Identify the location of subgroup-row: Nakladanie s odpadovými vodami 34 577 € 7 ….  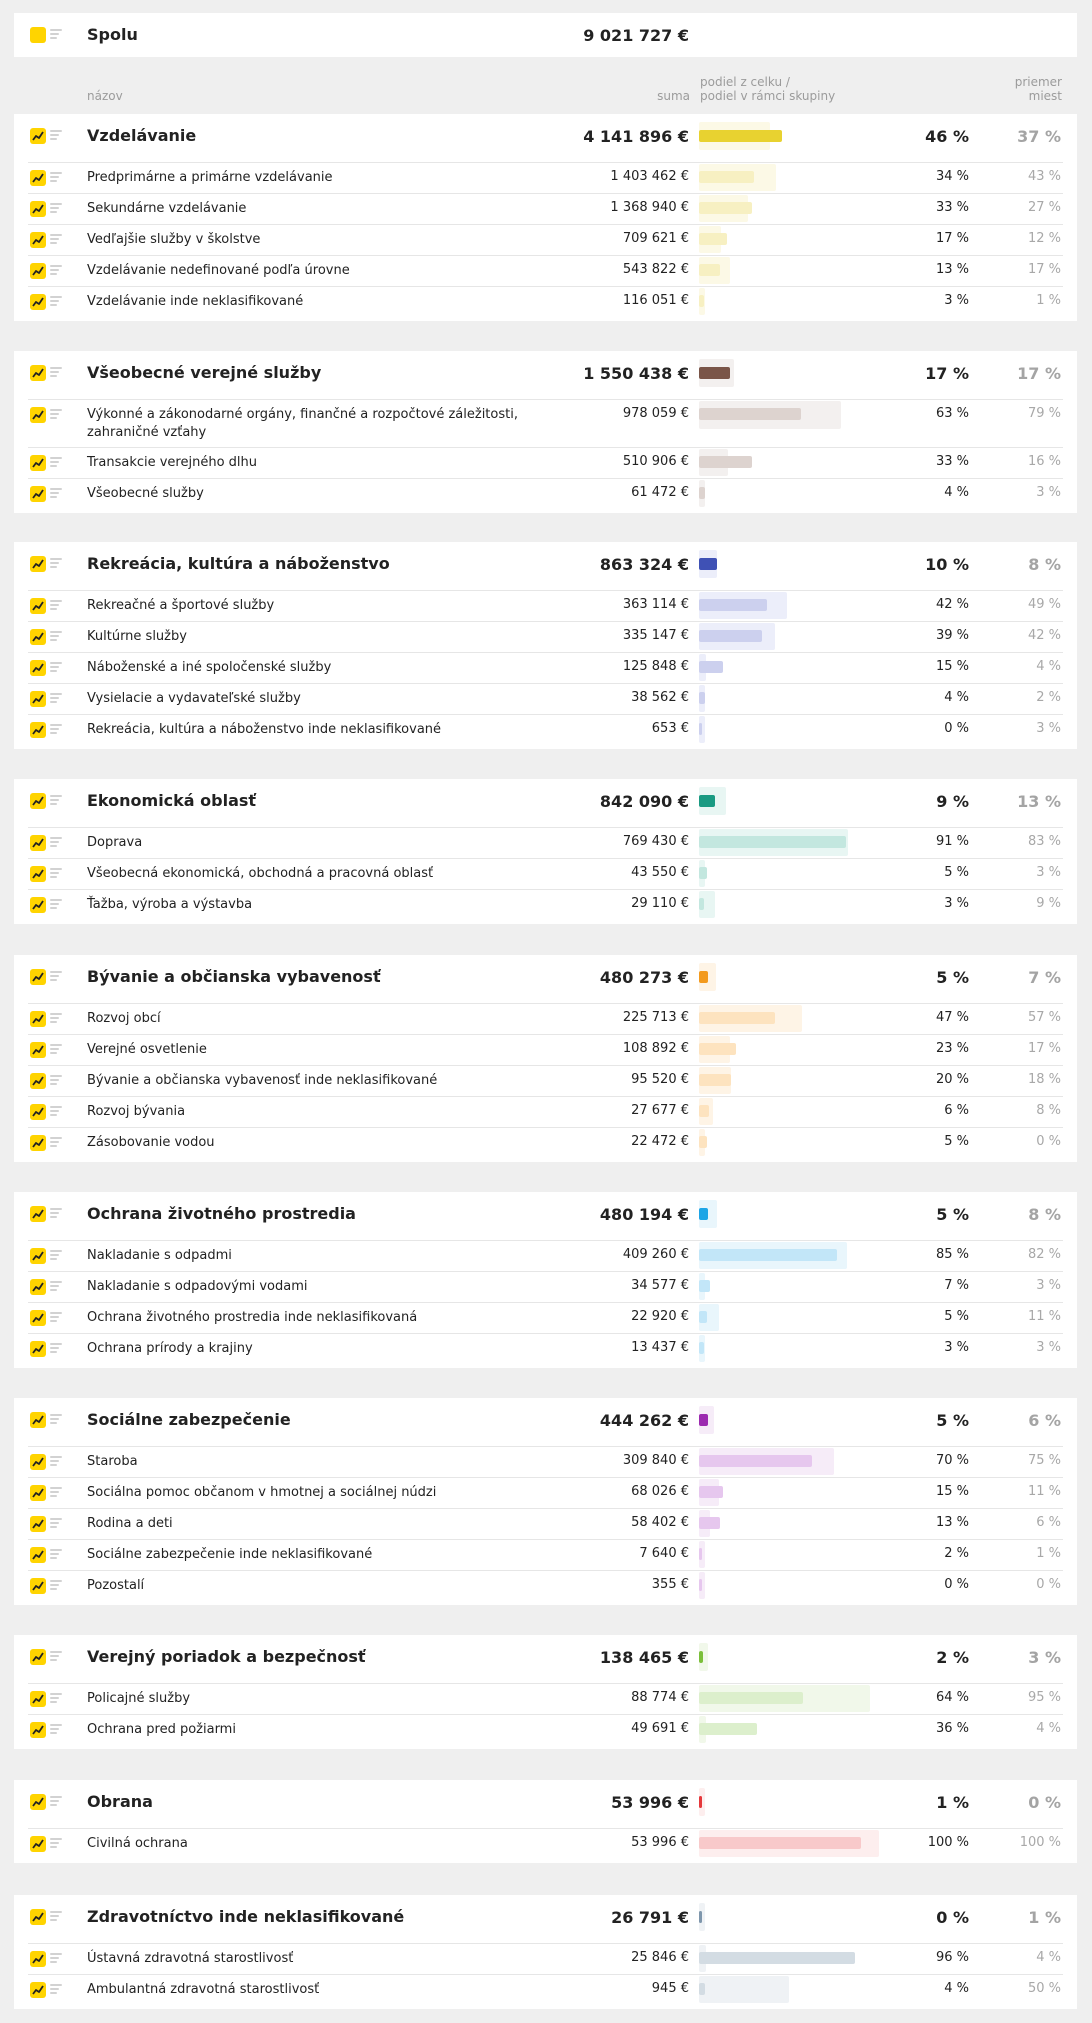
(545, 1286).